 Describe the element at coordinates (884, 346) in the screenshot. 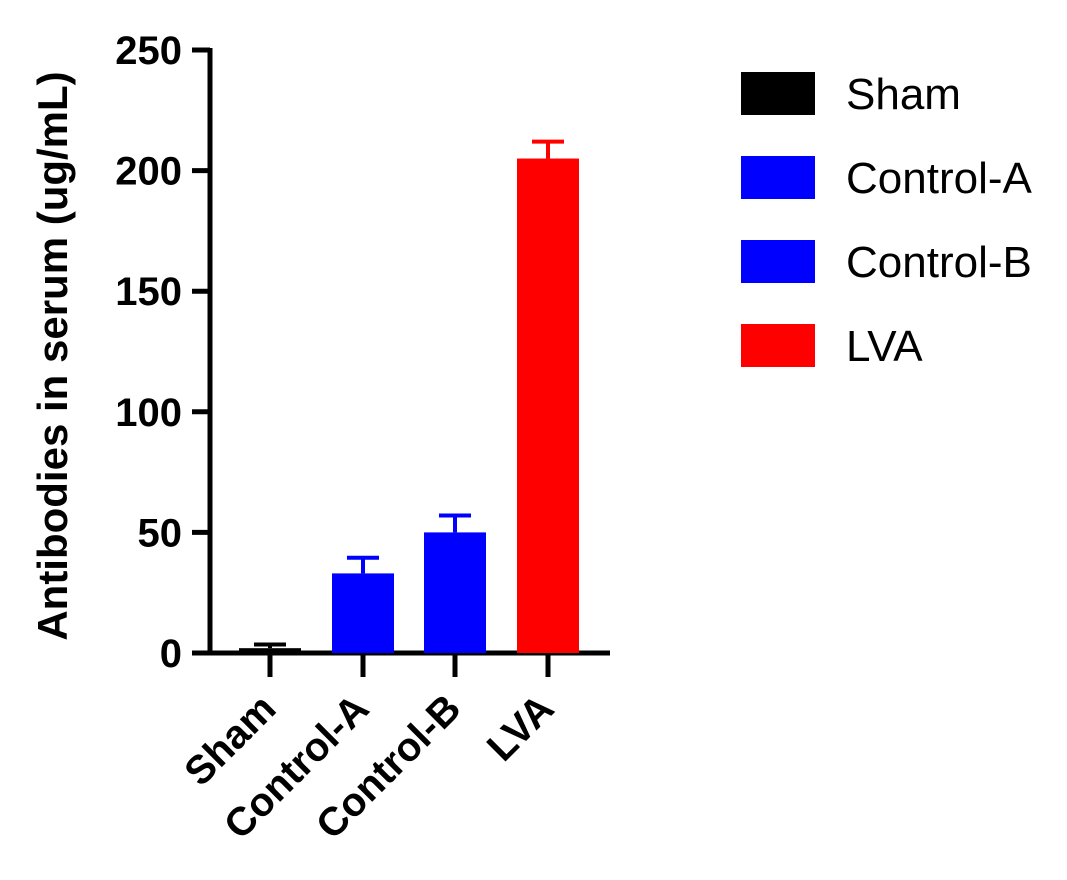

I see `legend-label: LVA` at that location.